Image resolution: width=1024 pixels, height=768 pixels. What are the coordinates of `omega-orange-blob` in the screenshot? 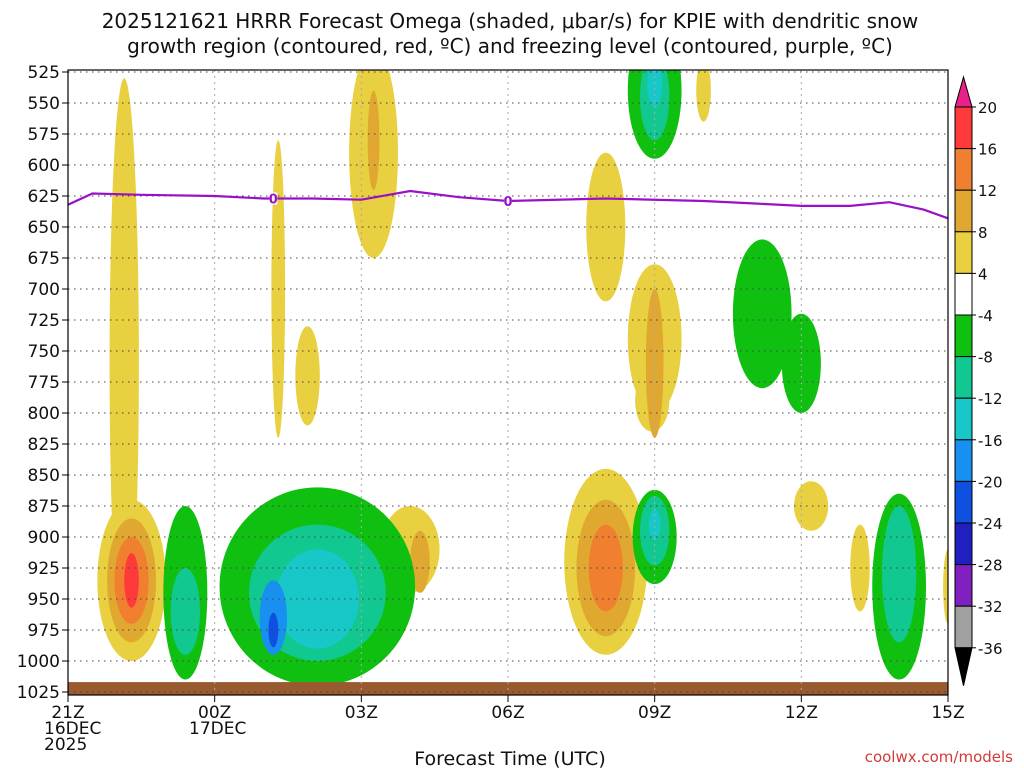 It's located at (605, 568).